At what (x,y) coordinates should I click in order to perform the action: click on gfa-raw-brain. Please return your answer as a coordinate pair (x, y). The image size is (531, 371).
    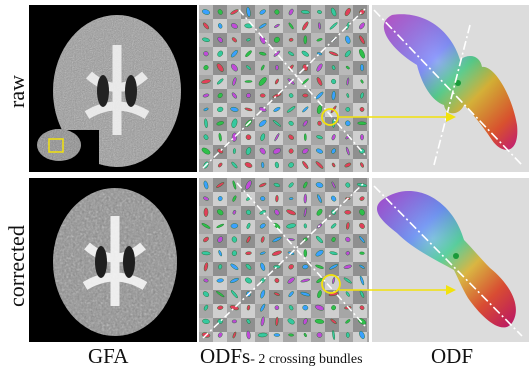
    Looking at the image, I should click on (117, 91).